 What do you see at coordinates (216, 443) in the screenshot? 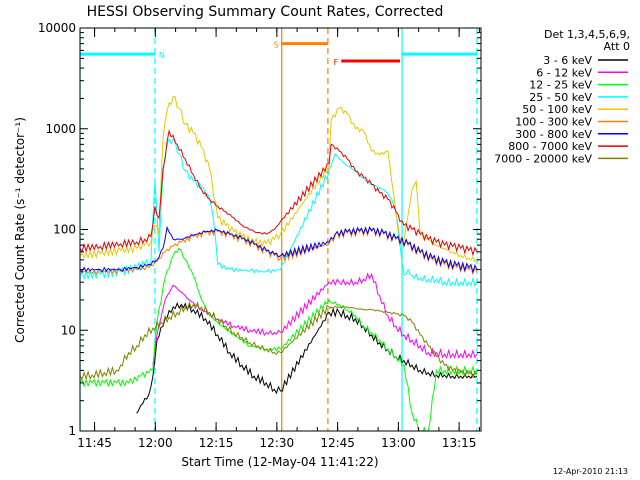
I see `x-tick-label: 12:15` at bounding box center [216, 443].